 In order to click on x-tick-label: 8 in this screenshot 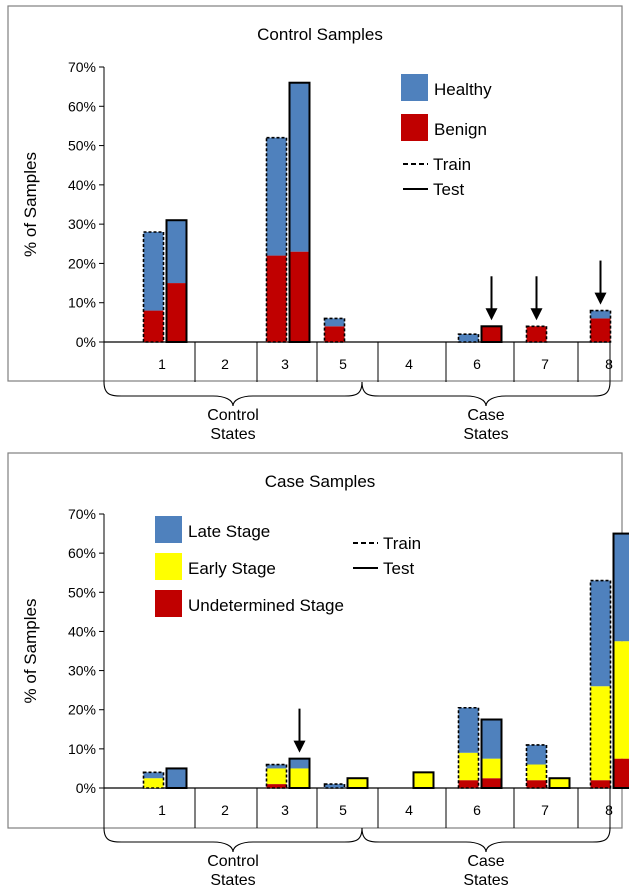, I will do `click(609, 364)`.